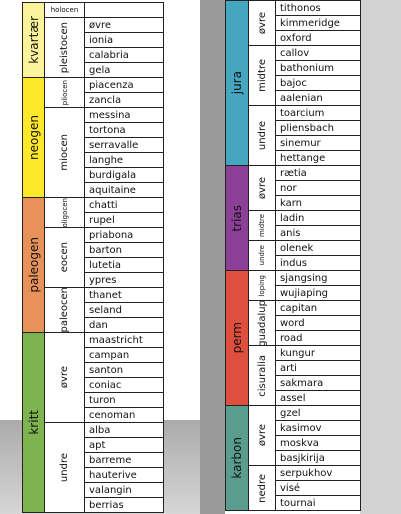 The width and height of the screenshot is (401, 514). I want to click on stage: rupel, so click(124, 220).